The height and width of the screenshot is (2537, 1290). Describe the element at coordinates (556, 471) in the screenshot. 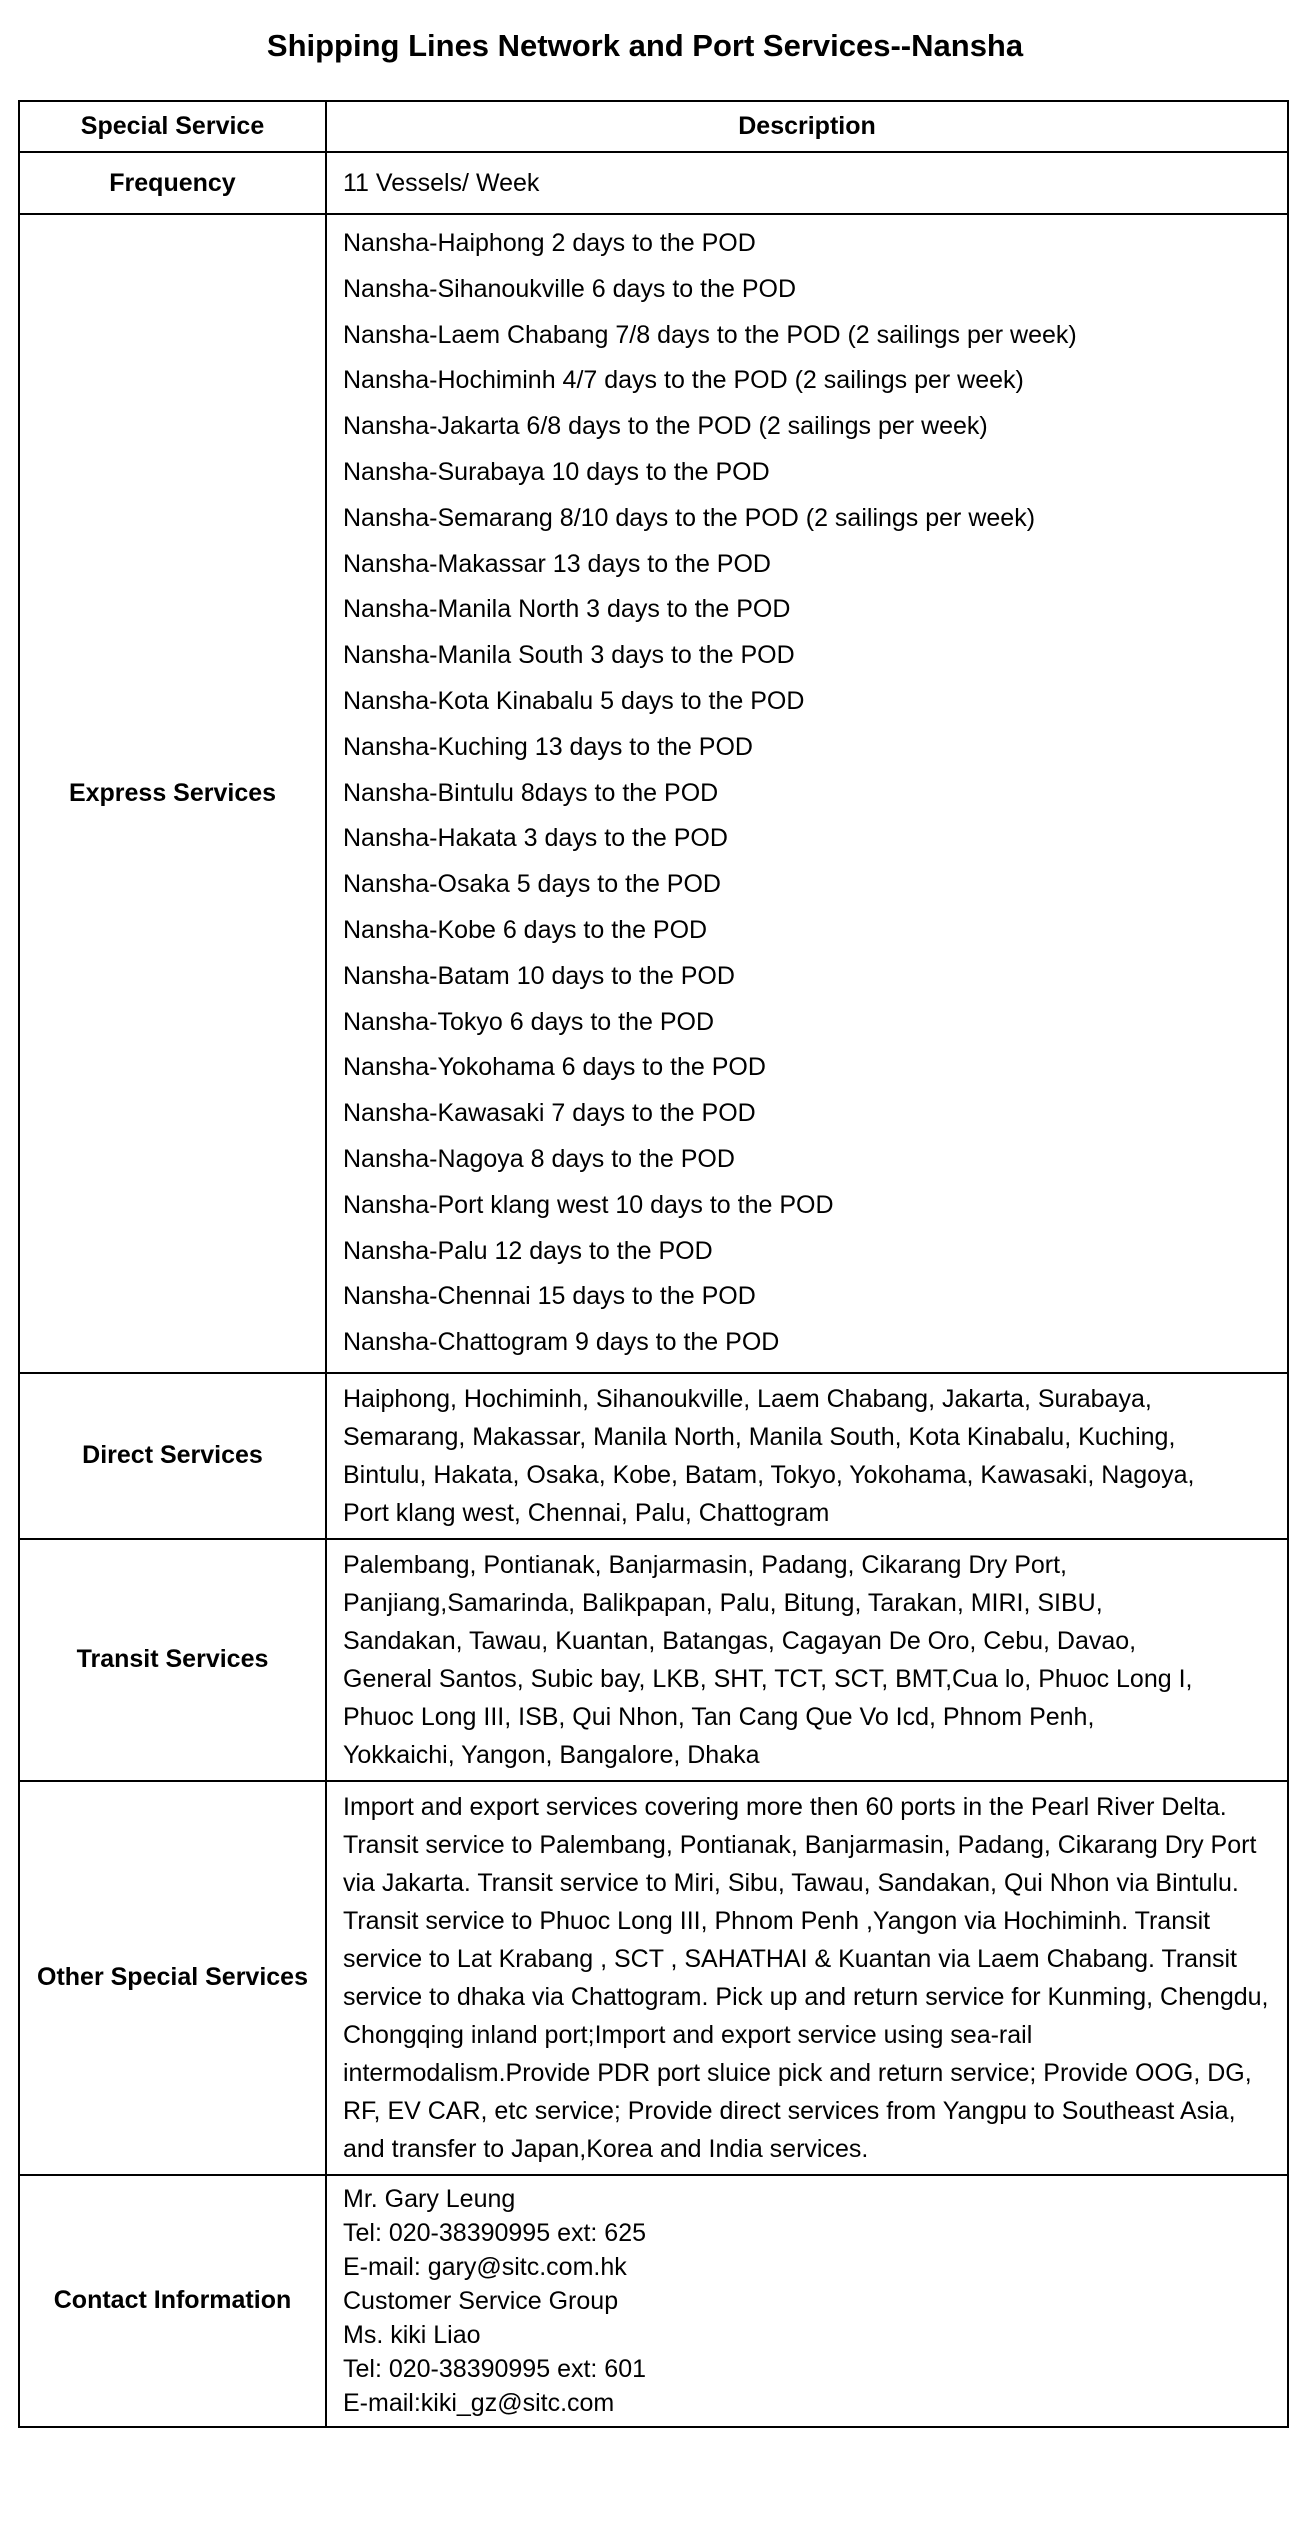

I see `list-item: Nansha-Surabaya 10 days to the POD` at that location.